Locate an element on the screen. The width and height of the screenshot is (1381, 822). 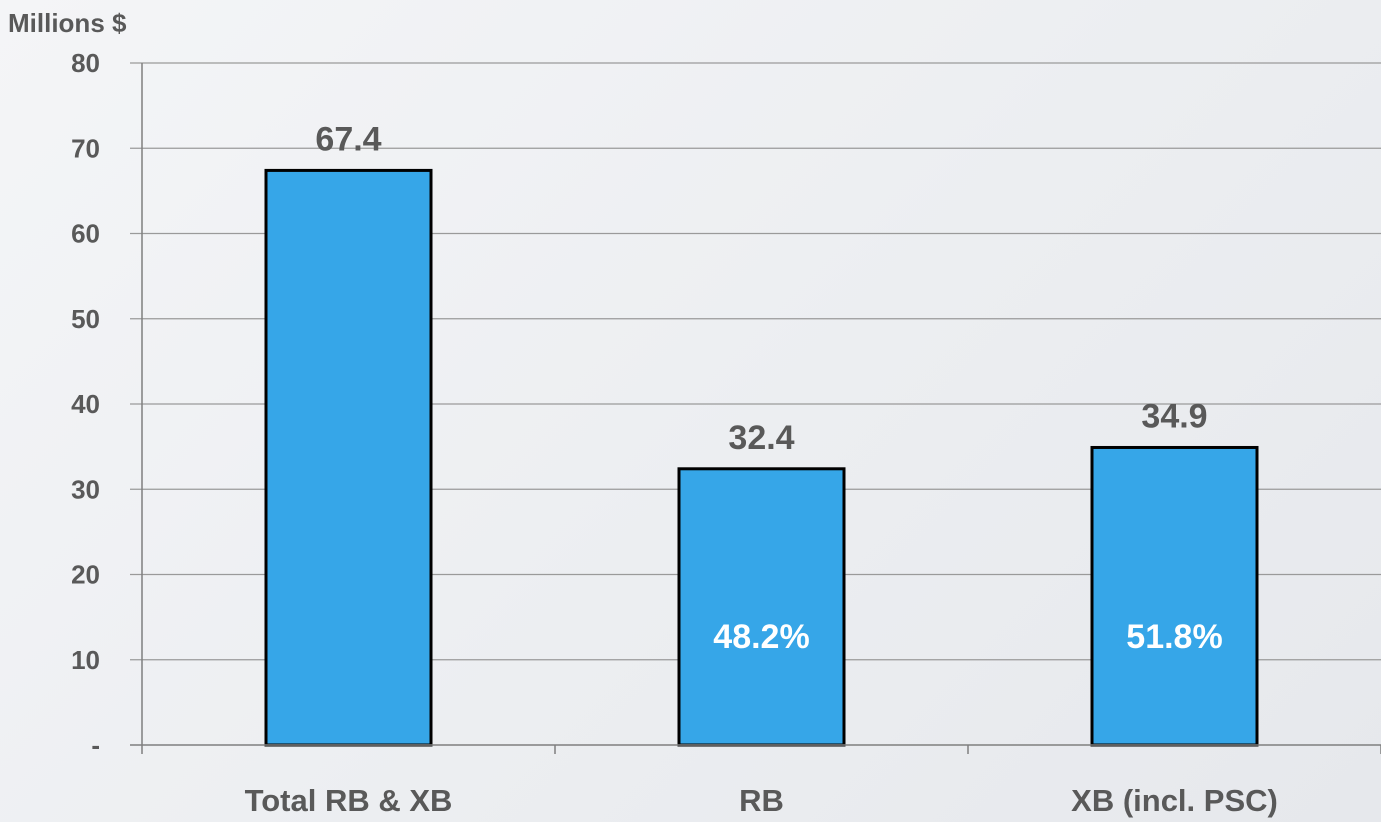
y-tick-label: 30 is located at coordinates (85, 489).